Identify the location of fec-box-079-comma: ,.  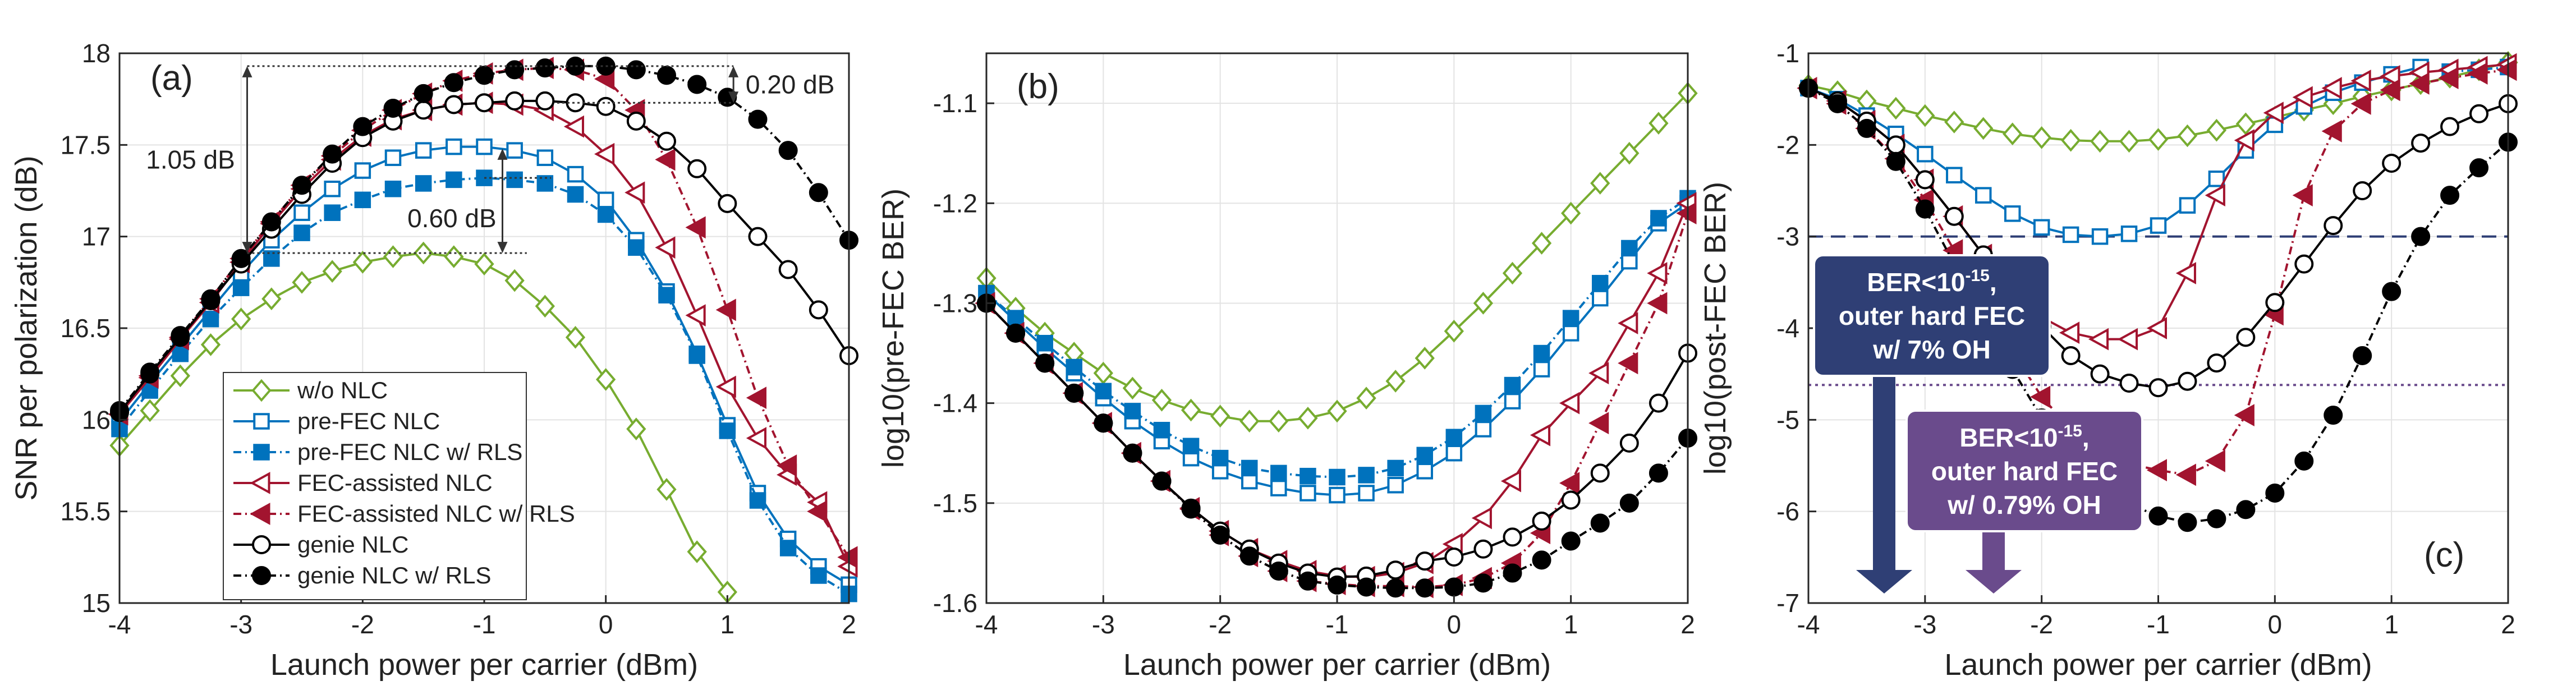
(2086, 437).